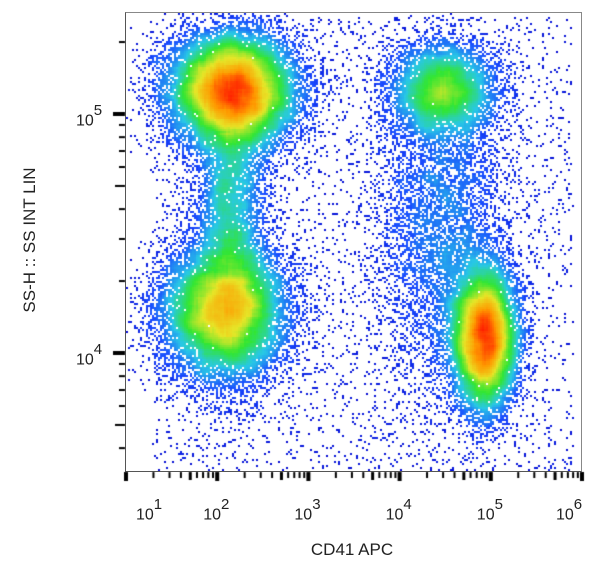  Describe the element at coordinates (89, 355) in the screenshot. I see `y-tick-label: 10⁴` at that location.